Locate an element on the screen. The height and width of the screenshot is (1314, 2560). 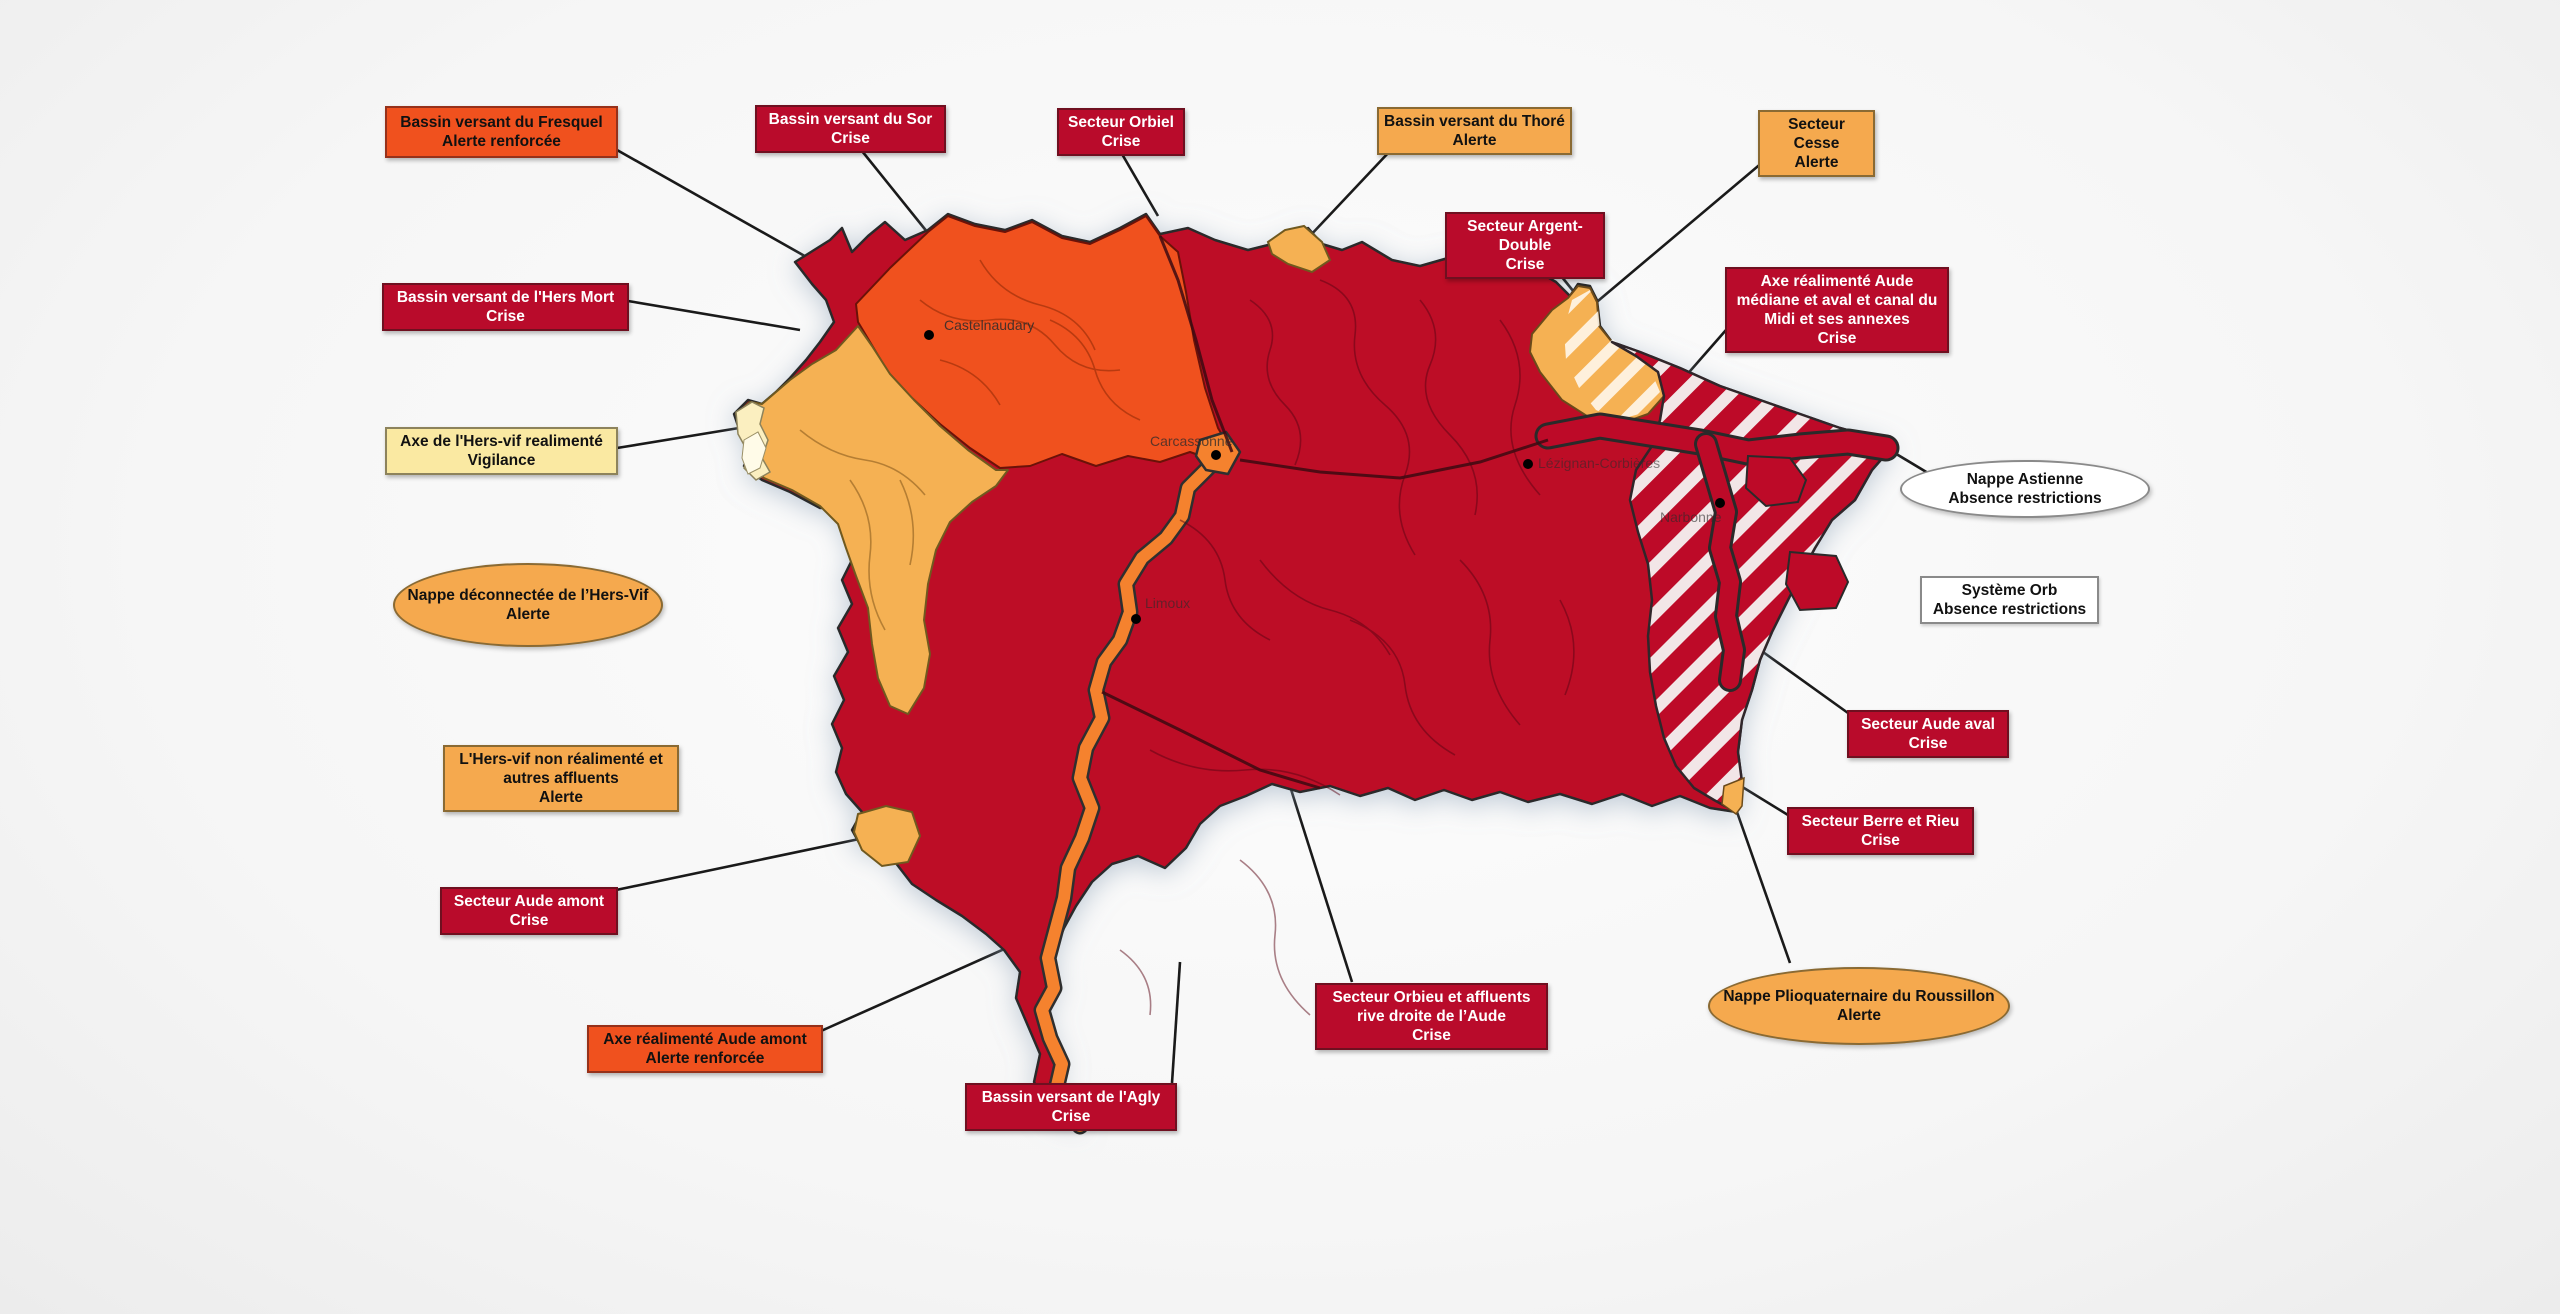
label-nappe-astienne: Nappe Astienne Absence restrictions is located at coordinates (2025, 489).